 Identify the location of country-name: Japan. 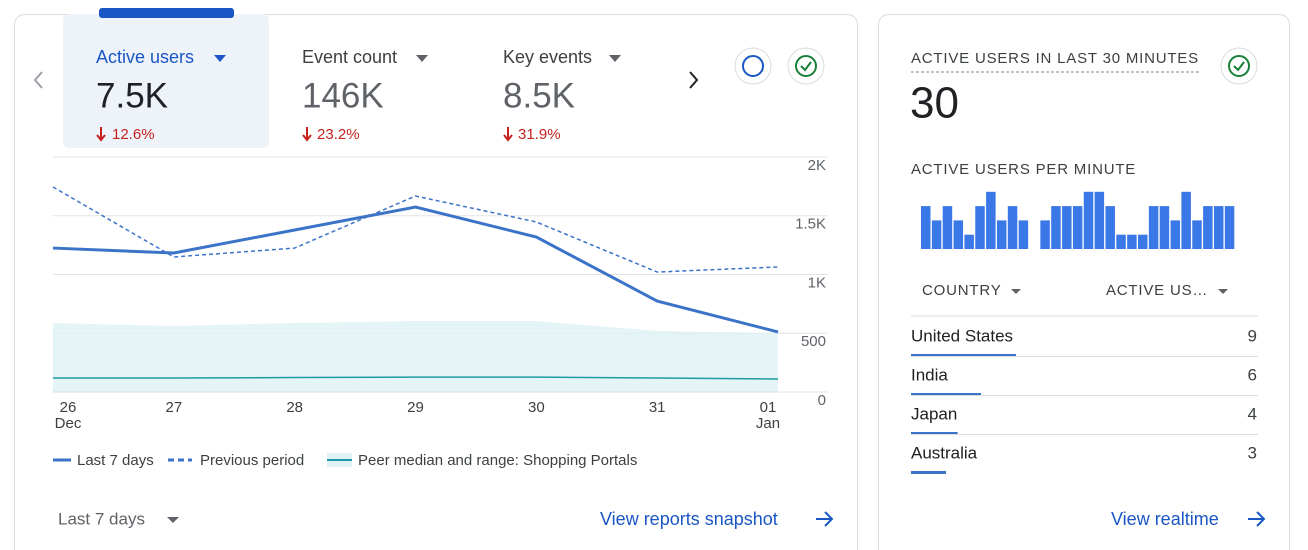
(934, 413).